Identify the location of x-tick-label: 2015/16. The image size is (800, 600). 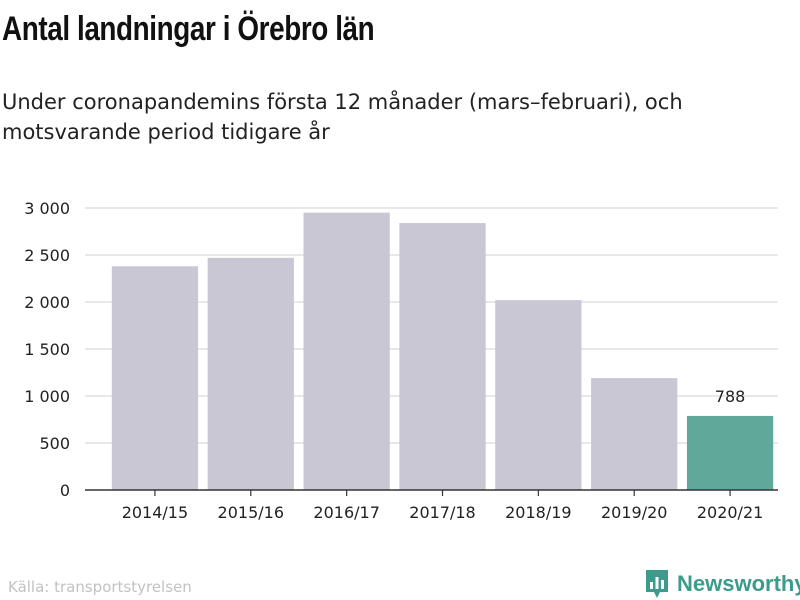
(251, 512).